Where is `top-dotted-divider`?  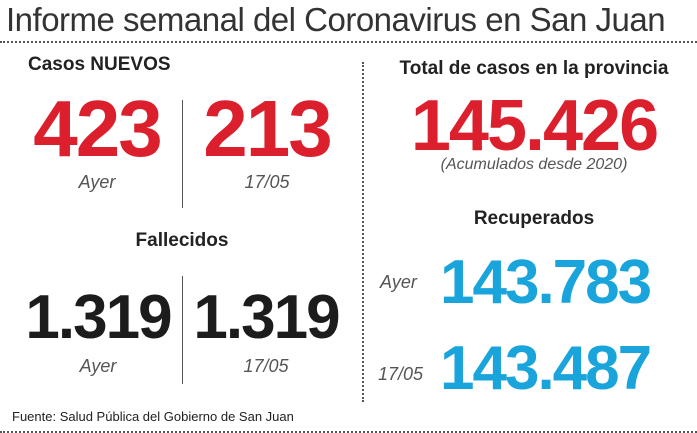
top-dotted-divider is located at coordinates (348, 42).